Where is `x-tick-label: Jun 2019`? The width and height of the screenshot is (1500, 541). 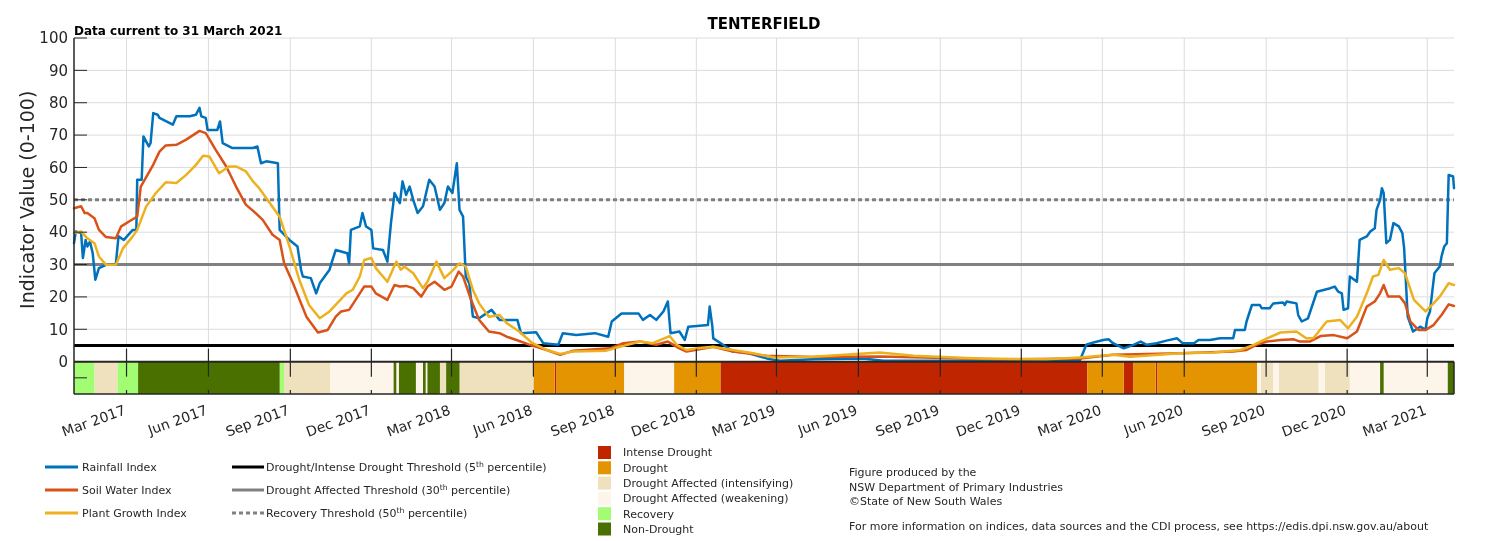 x-tick-label: Jun 2019 is located at coordinates (827, 420).